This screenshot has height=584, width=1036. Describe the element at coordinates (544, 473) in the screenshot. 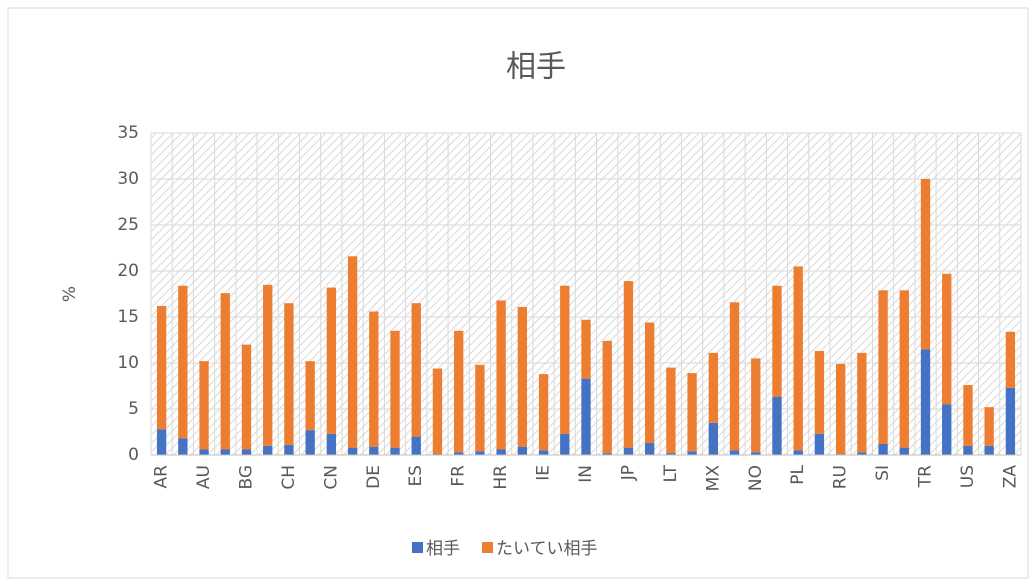

I see `x-tick-label: IE` at that location.